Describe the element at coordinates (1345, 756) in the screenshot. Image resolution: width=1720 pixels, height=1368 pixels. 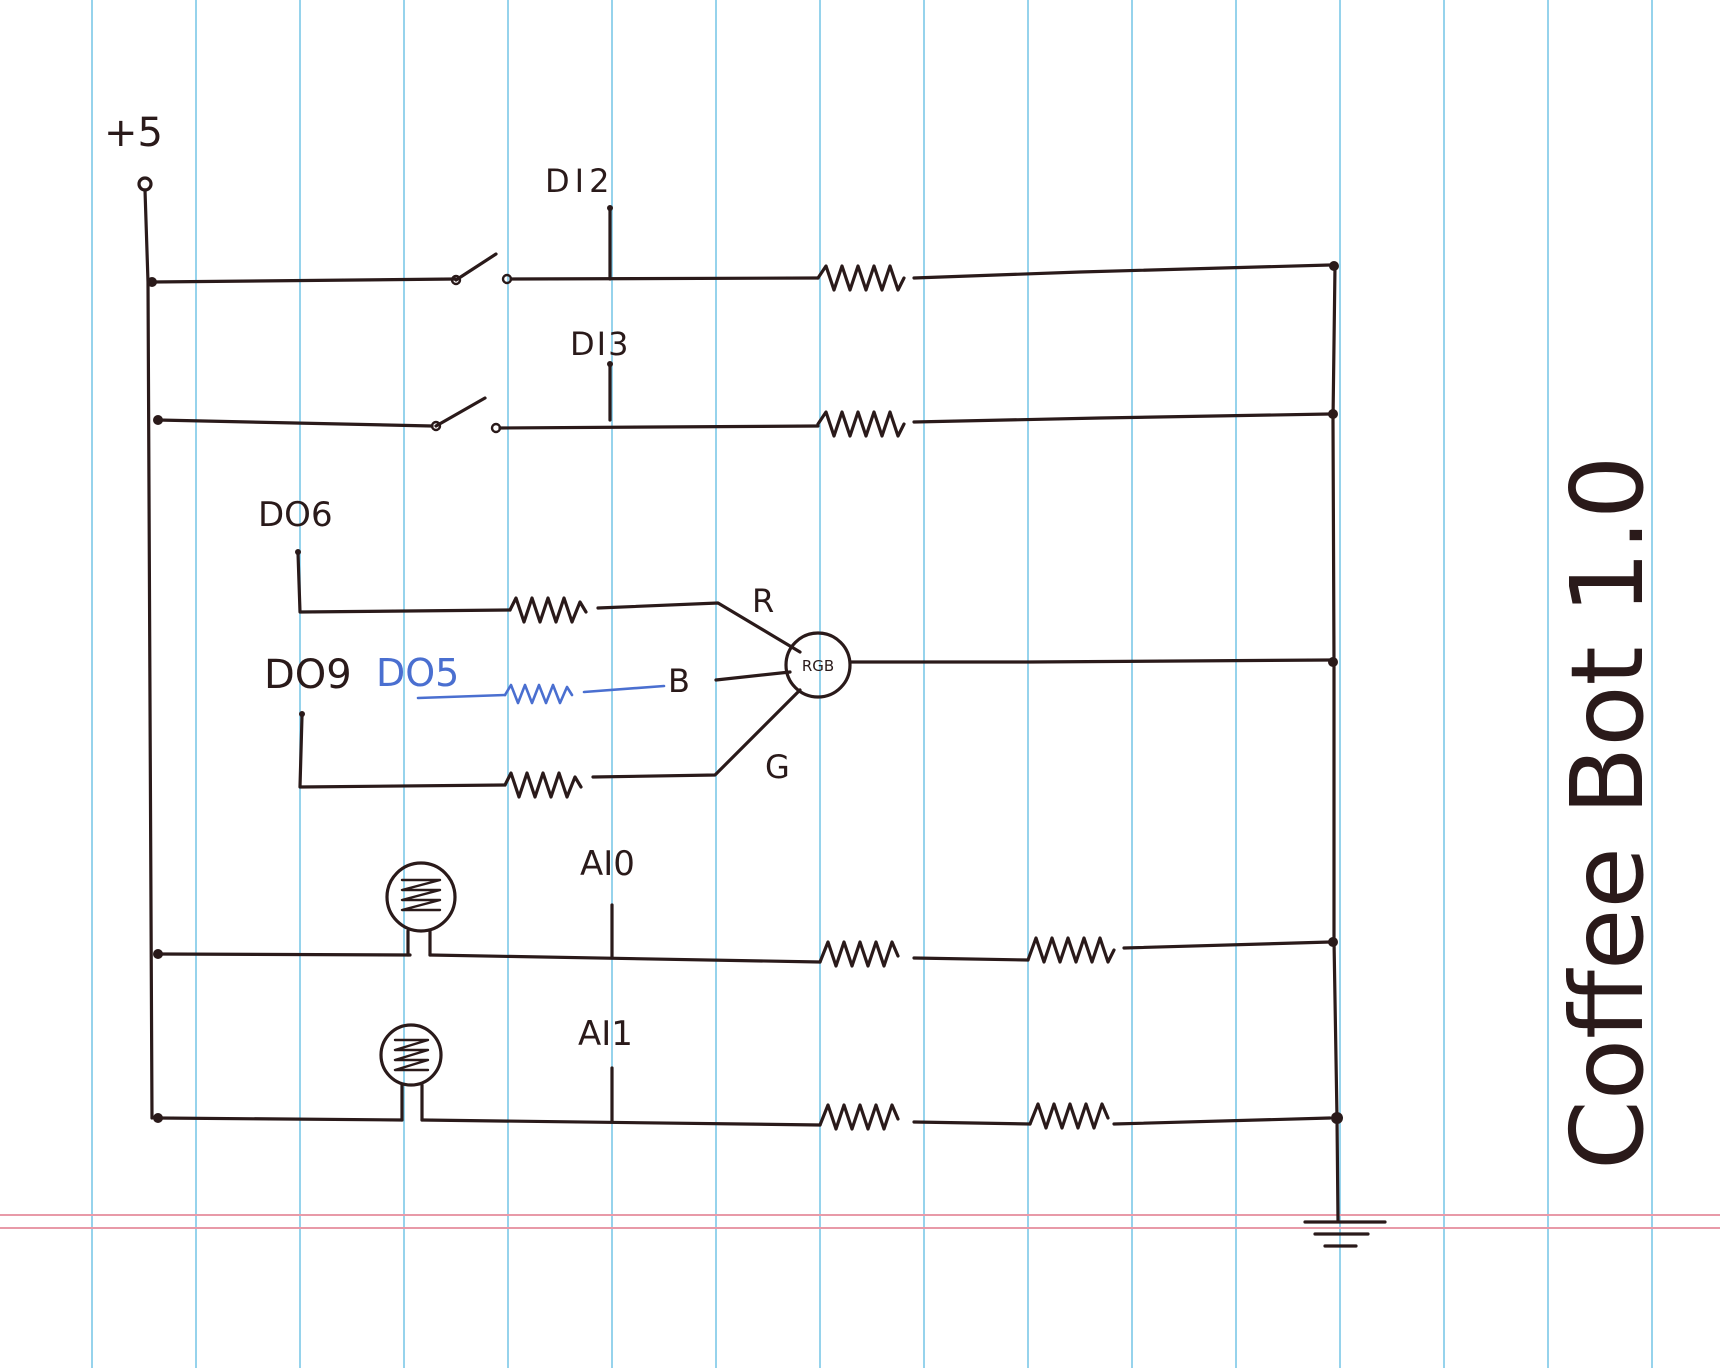
I see `ground-rail` at that location.